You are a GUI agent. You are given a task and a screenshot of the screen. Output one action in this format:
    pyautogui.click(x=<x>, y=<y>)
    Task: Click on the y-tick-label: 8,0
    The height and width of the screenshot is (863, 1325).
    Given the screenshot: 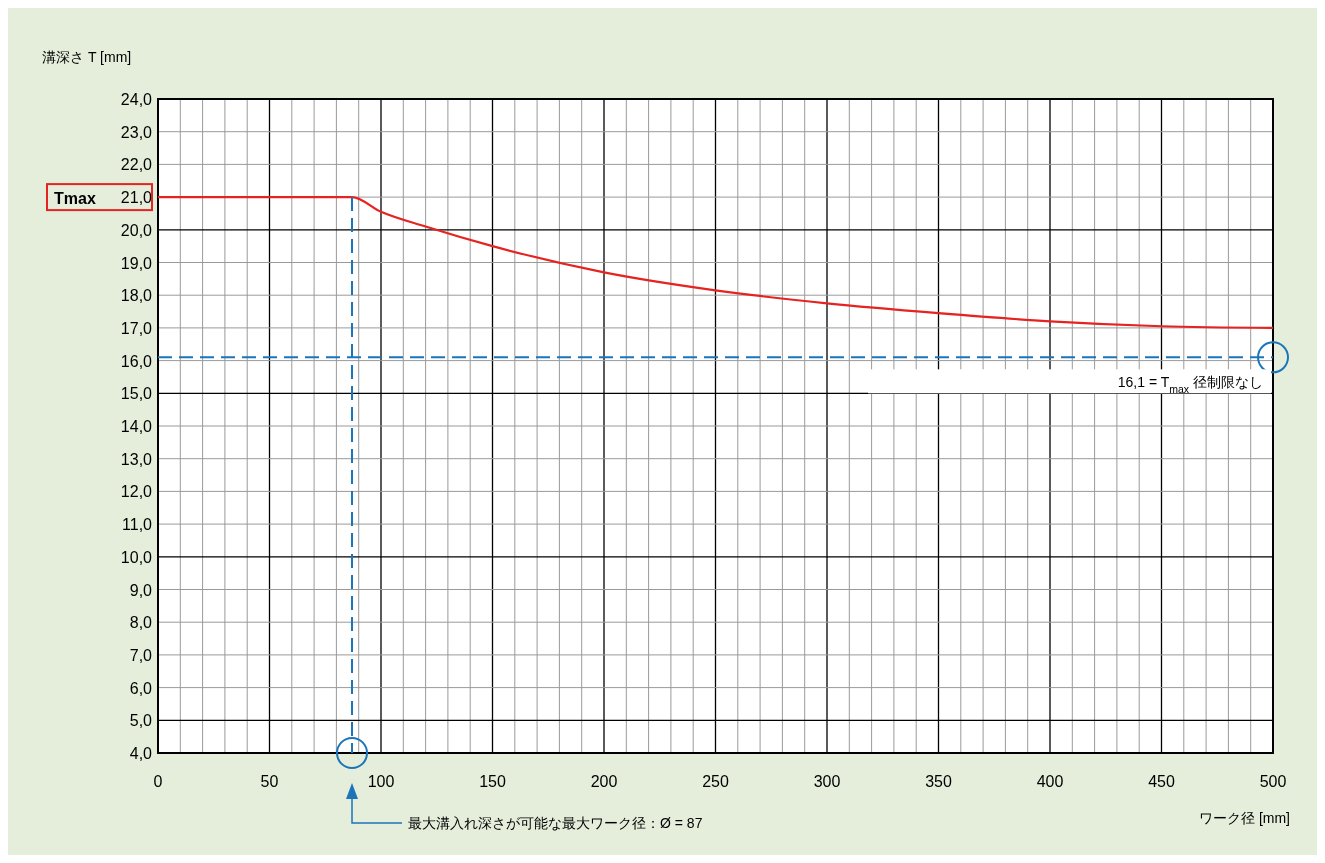 What is the action you would take?
    pyautogui.click(x=141, y=623)
    